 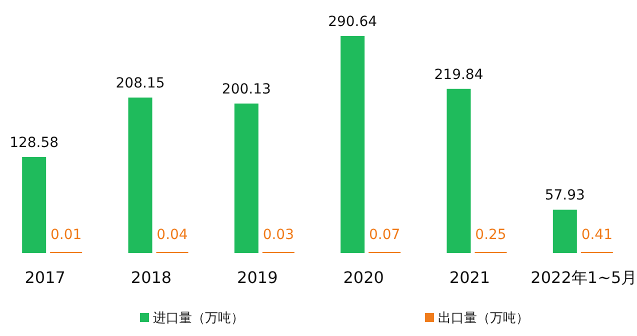 I want to click on data-label: 219.84, so click(x=459, y=74).